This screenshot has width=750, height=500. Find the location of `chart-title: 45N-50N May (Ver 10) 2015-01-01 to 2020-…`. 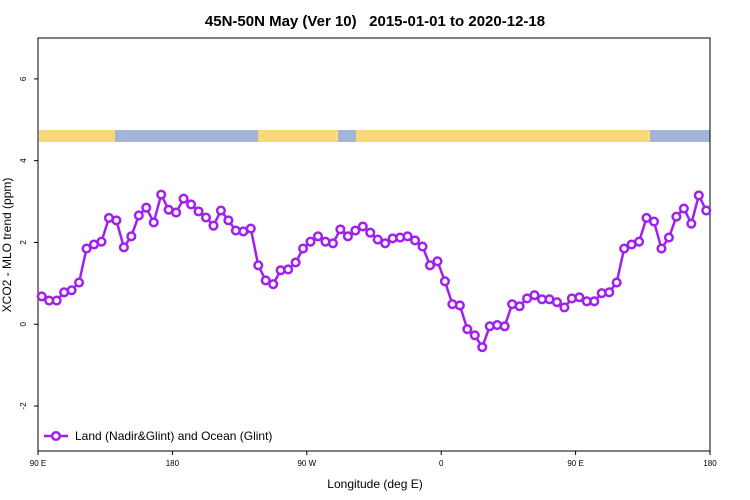

chart-title: 45N-50N May (Ver 10) 2015-01-01 to 2020-… is located at coordinates (375, 21).